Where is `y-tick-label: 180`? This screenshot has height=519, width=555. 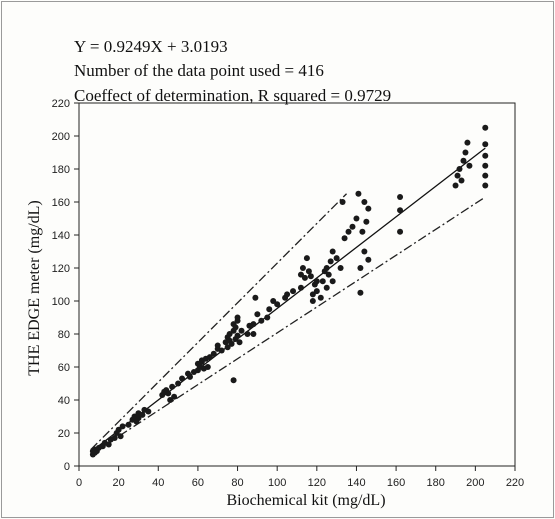 y-tick-label: 180 is located at coordinates (61, 170).